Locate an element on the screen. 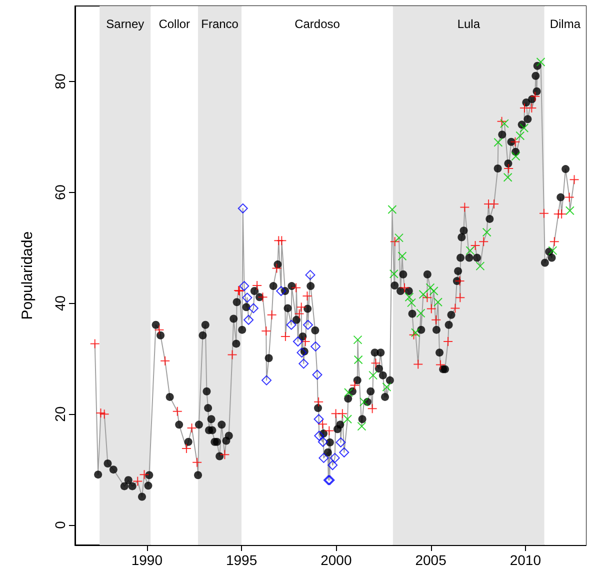  band-label: Dilma is located at coordinates (565, 24).